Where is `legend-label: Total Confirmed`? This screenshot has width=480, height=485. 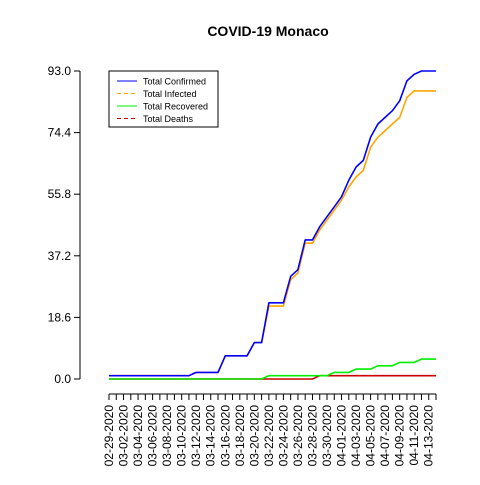 legend-label: Total Confirmed is located at coordinates (174, 82).